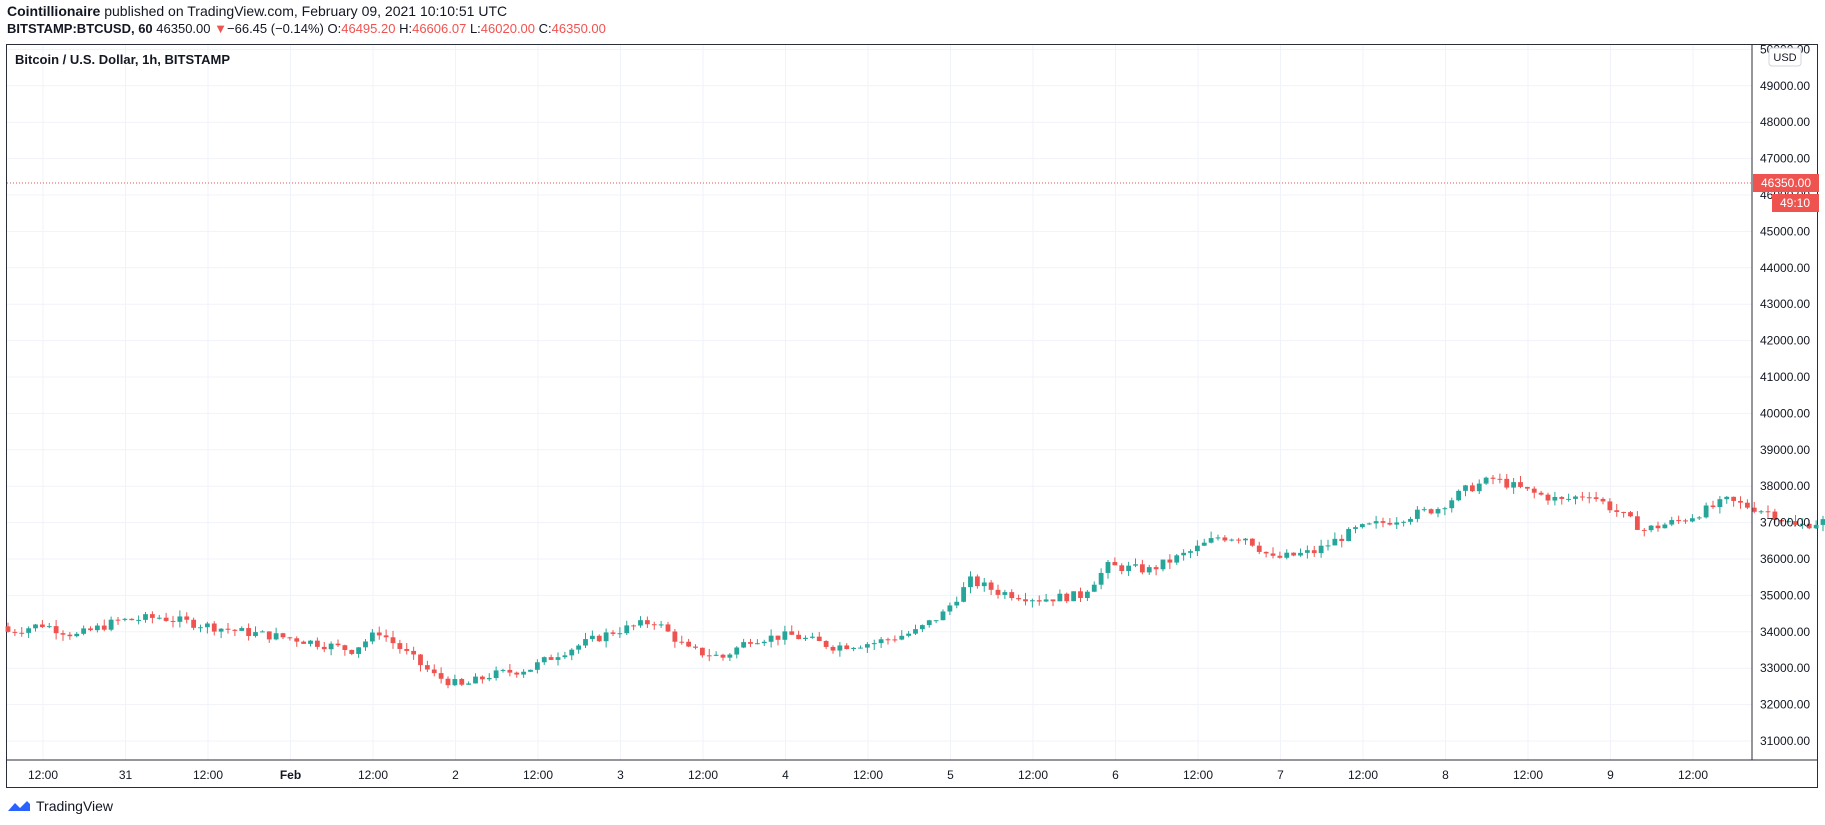 This screenshot has width=1825, height=825. I want to click on price-tick-label: 41000.00, so click(1785, 377).